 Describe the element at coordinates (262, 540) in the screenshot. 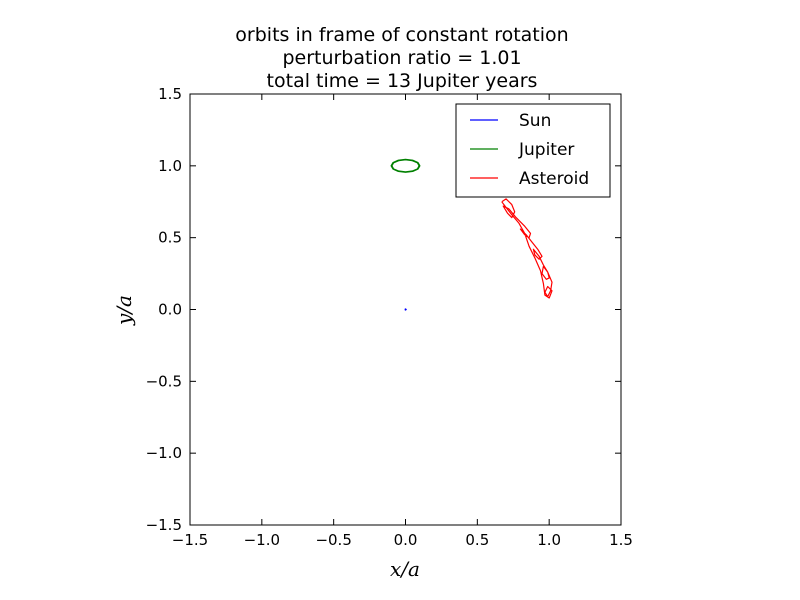

I see `x-tick-label: −1.0` at that location.